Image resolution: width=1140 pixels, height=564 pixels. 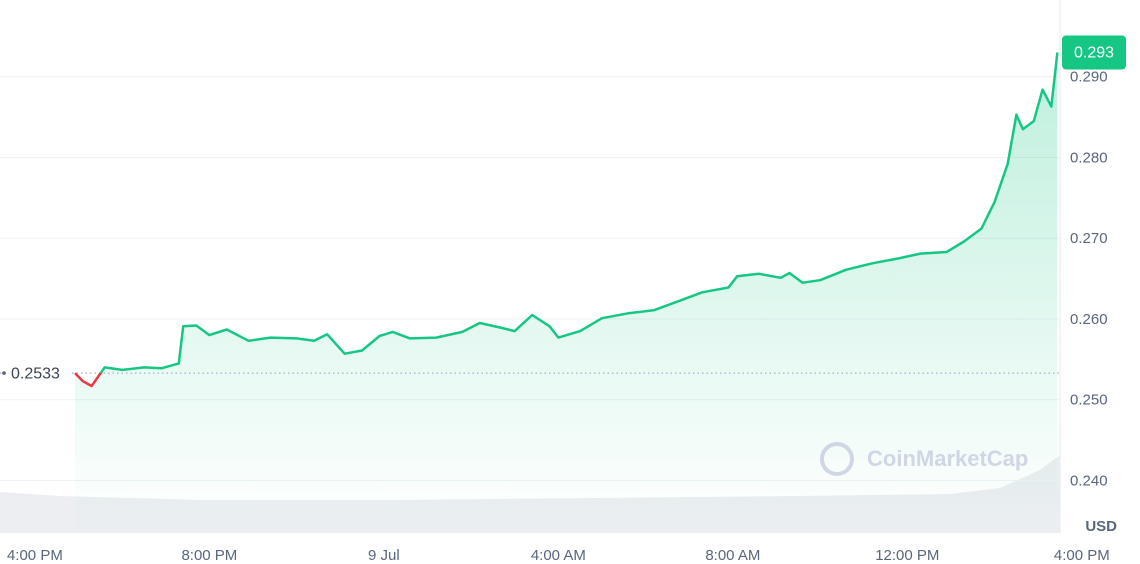 I want to click on y-tick-label: 0.270, so click(x=1089, y=238).